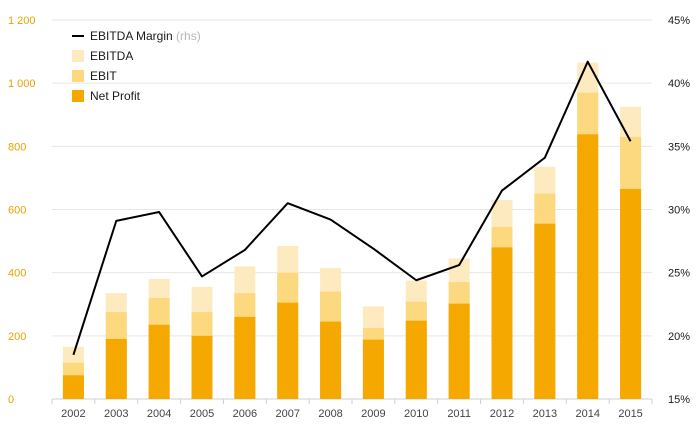 The width and height of the screenshot is (700, 433). What do you see at coordinates (136, 66) in the screenshot?
I see `legend: EBITDA Margin (rhs) EBITDA EBIT Net Profit` at bounding box center [136, 66].